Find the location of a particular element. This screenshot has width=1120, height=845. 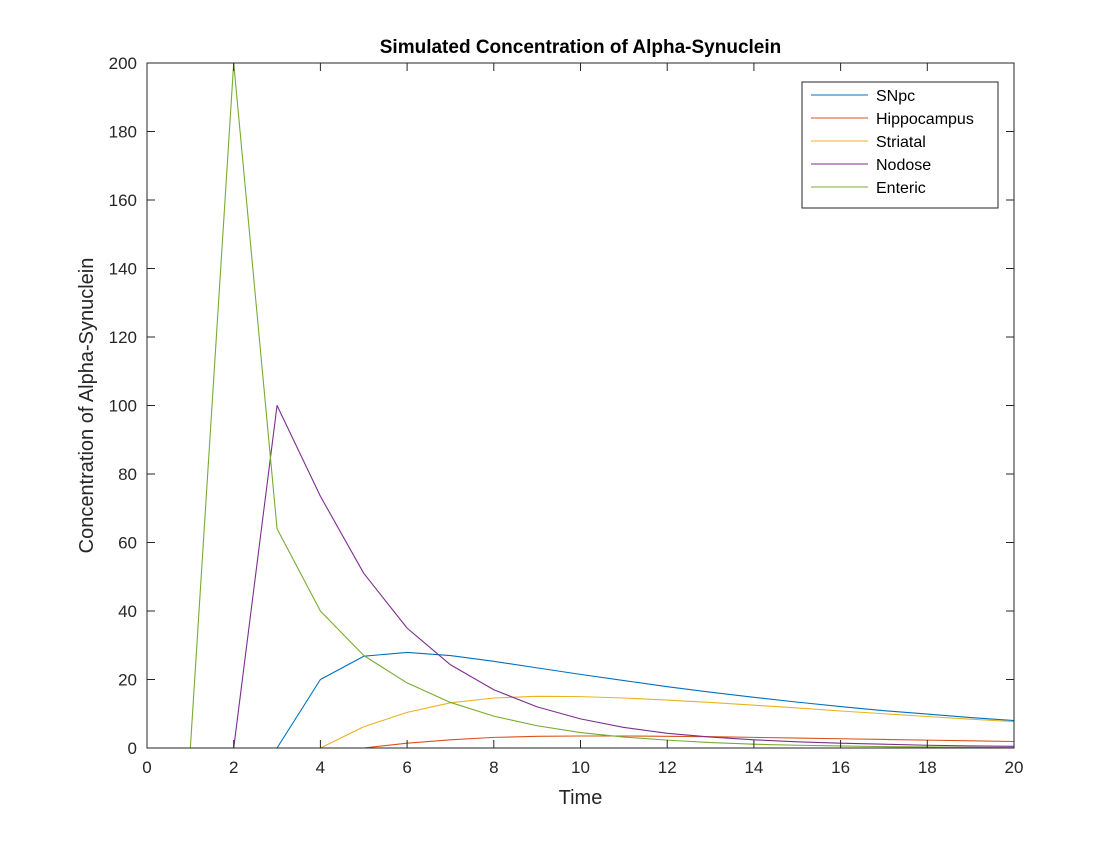

x-tick-label: 16 is located at coordinates (840, 767).